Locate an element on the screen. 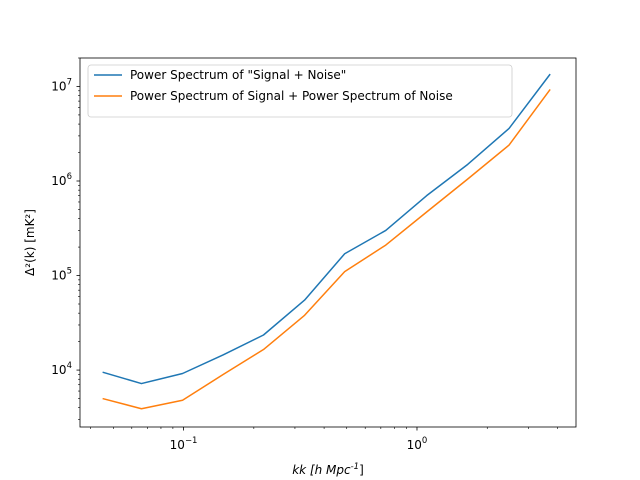 This screenshot has width=640, height=480. y-axis-label: Δ²(k) [mK²] is located at coordinates (30, 242).